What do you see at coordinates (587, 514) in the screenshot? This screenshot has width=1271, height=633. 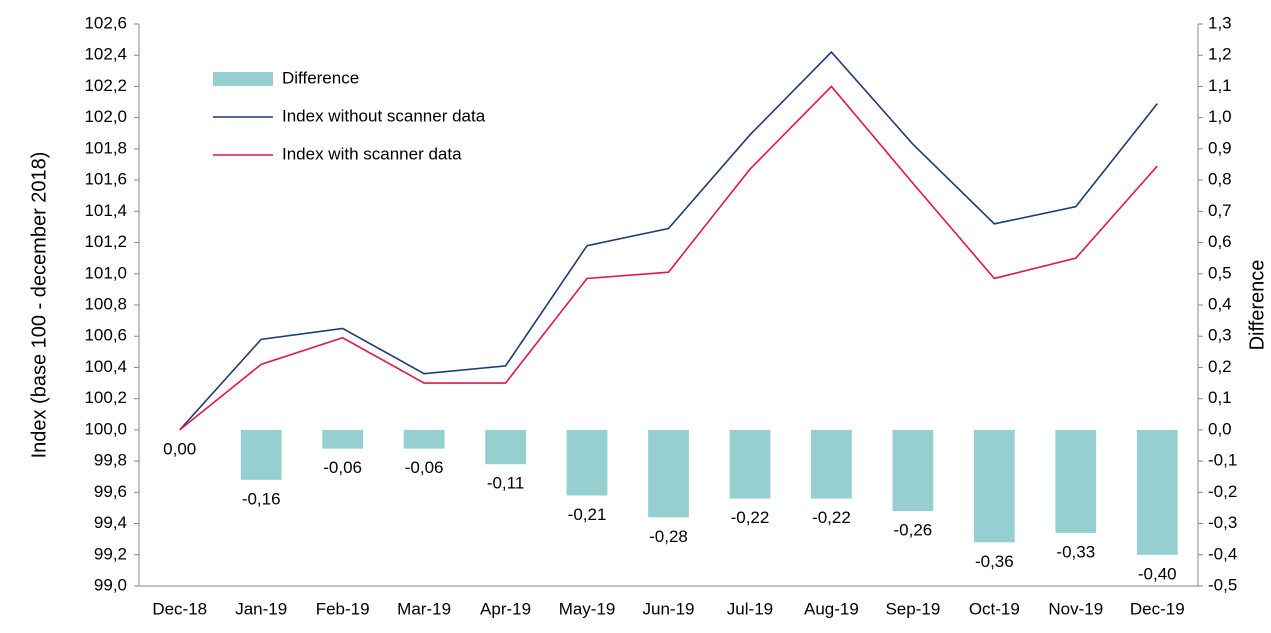 I see `data-label: -0,21` at bounding box center [587, 514].